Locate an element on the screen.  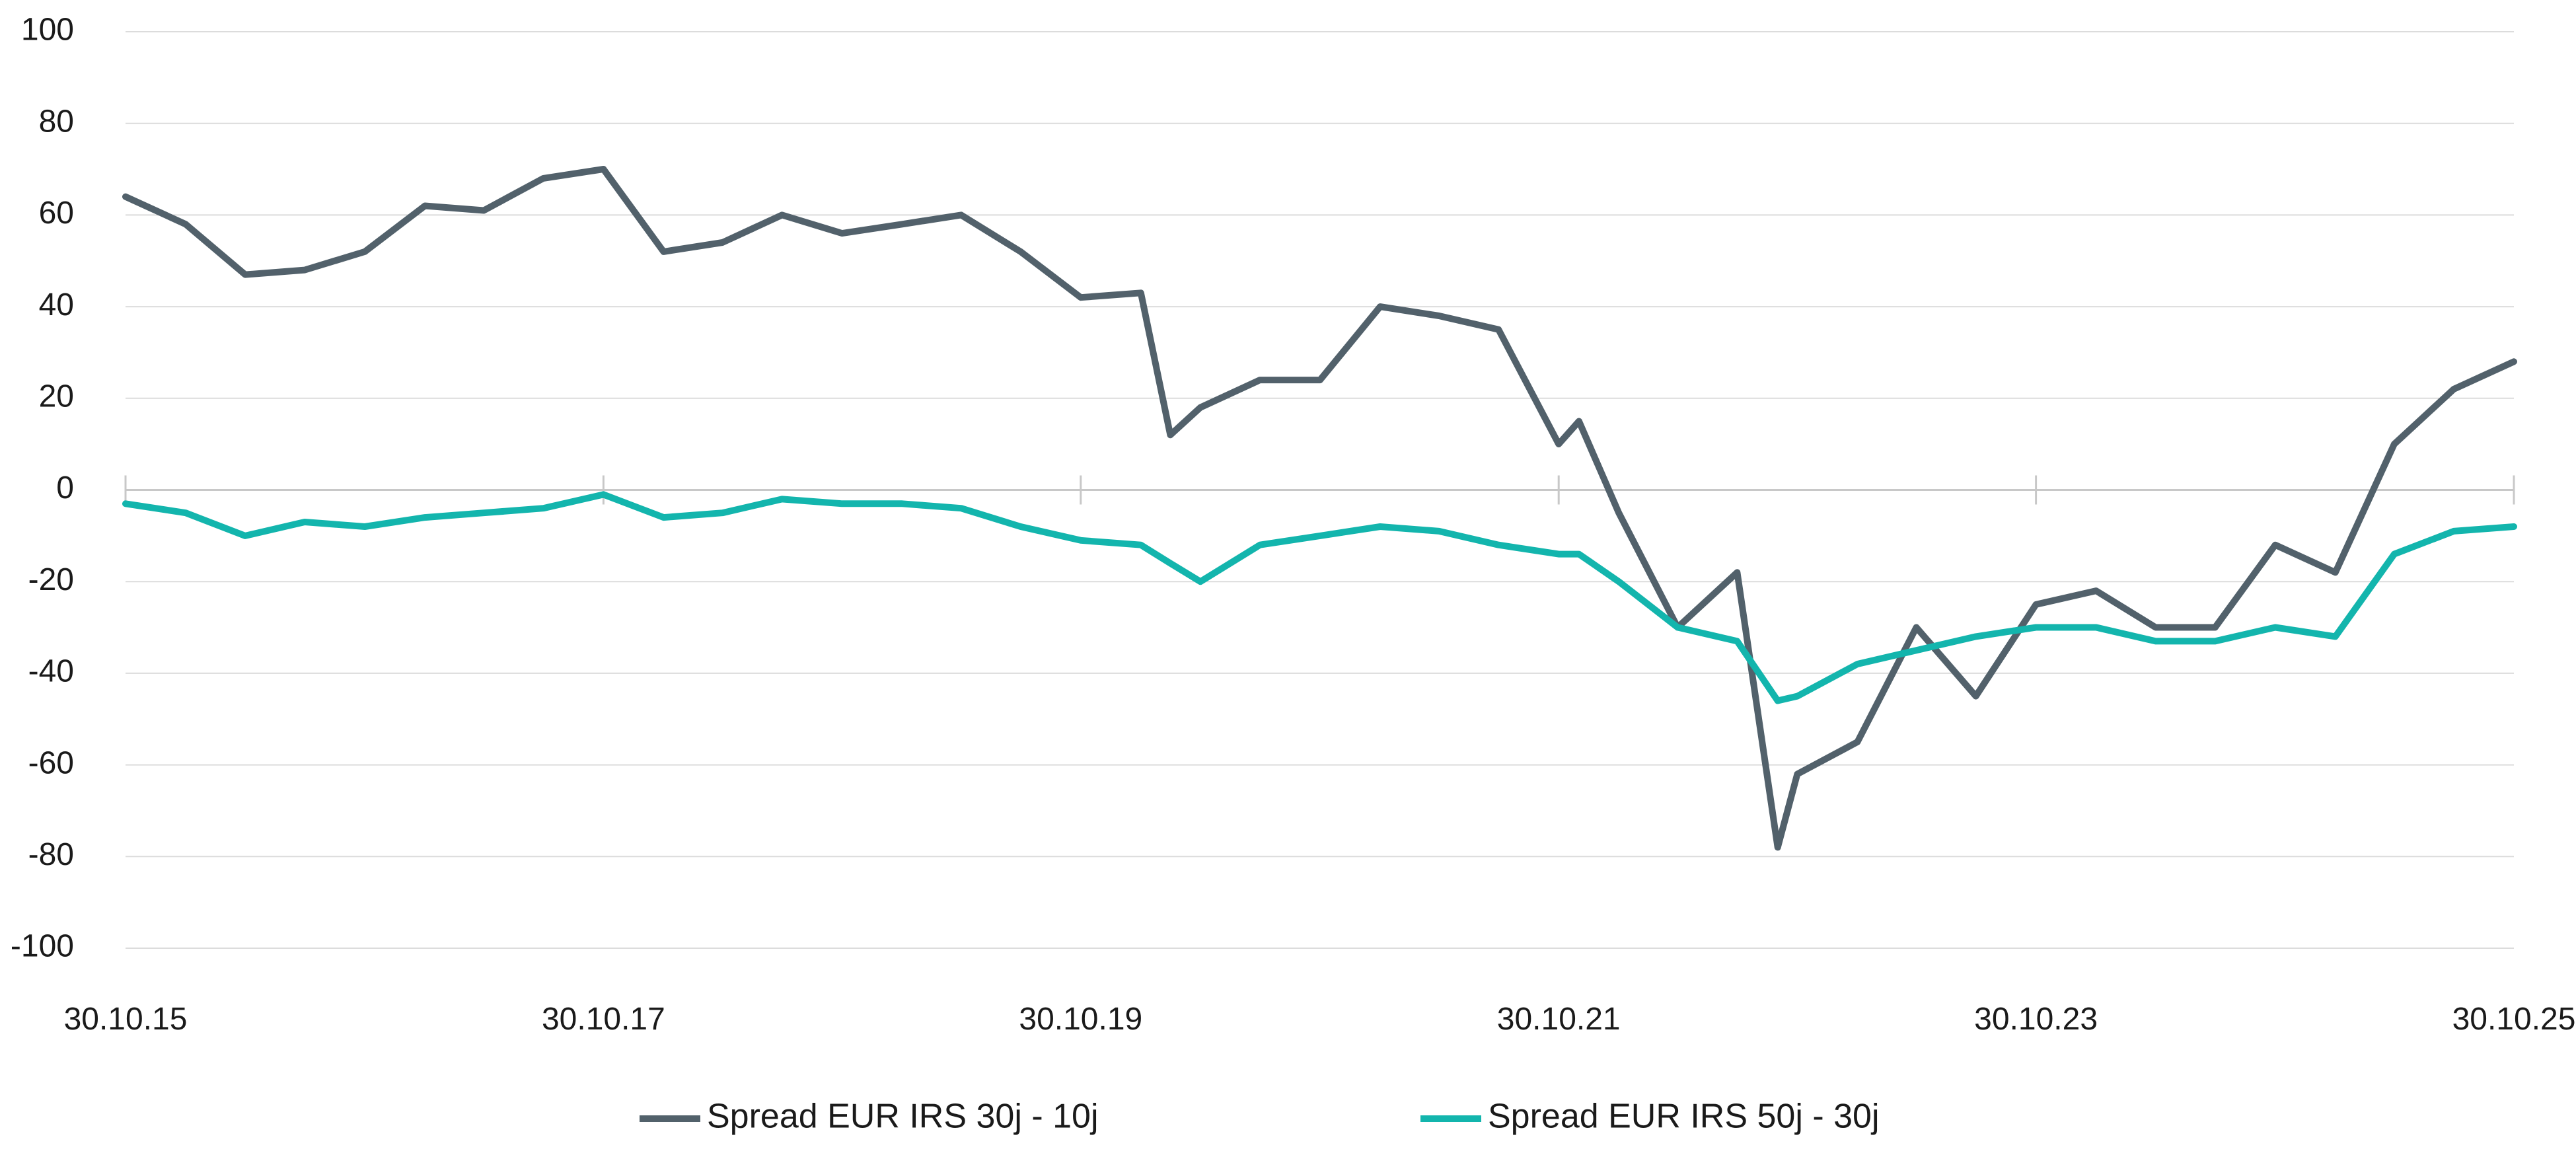
x-tick-label: 30.10.25 is located at coordinates (2514, 1019).